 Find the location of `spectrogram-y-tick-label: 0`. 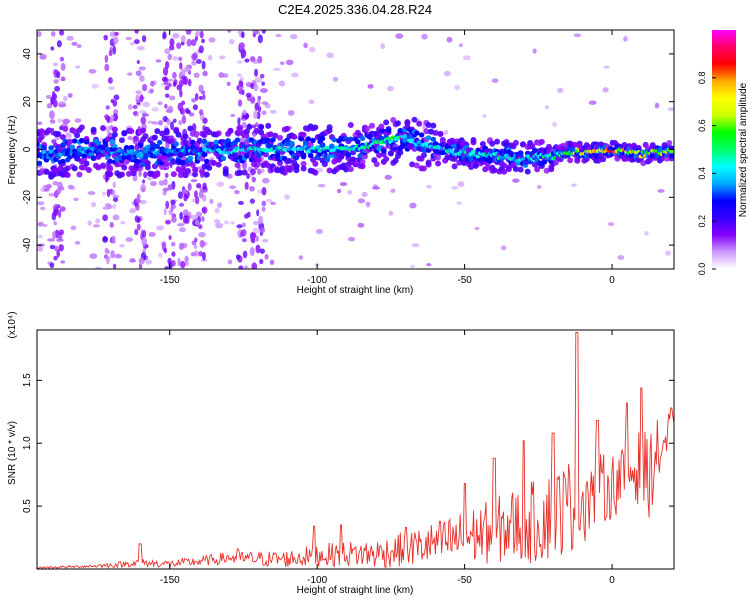

spectrogram-y-tick-label: 0 is located at coordinates (27, 149).